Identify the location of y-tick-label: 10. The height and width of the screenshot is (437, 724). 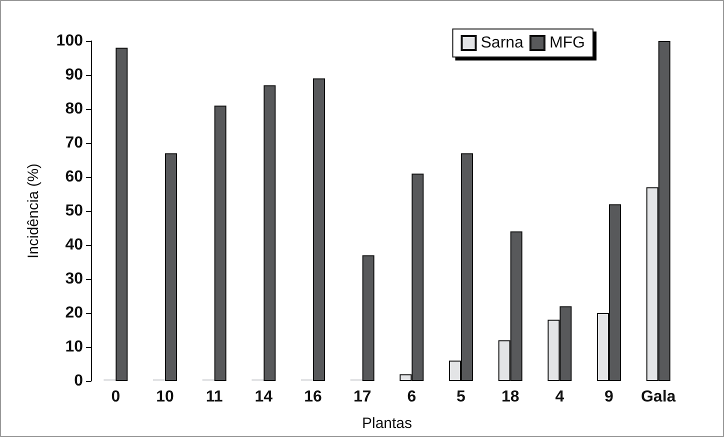
(74, 347).